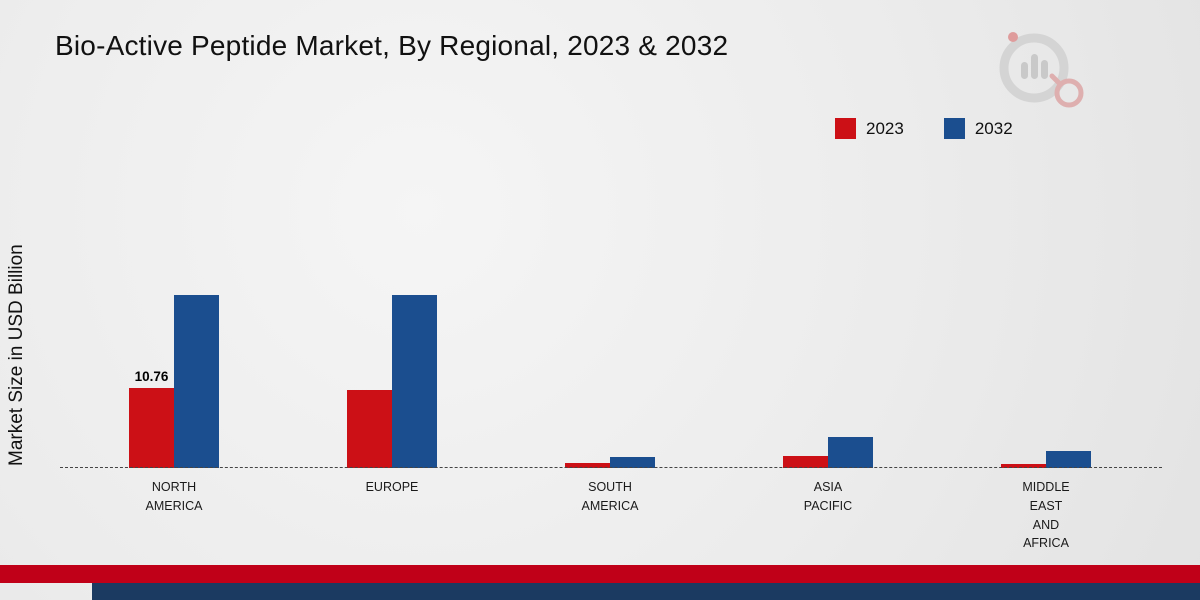 The width and height of the screenshot is (1200, 600). Describe the element at coordinates (954, 128) in the screenshot. I see `legend-swatch-2032` at that location.